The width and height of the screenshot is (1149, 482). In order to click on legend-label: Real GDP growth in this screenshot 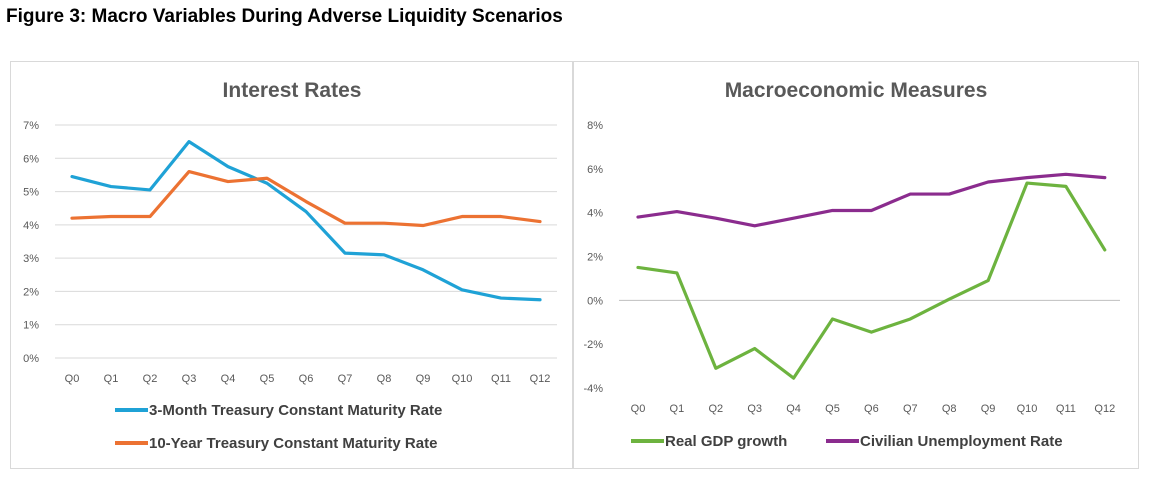, I will do `click(726, 441)`.